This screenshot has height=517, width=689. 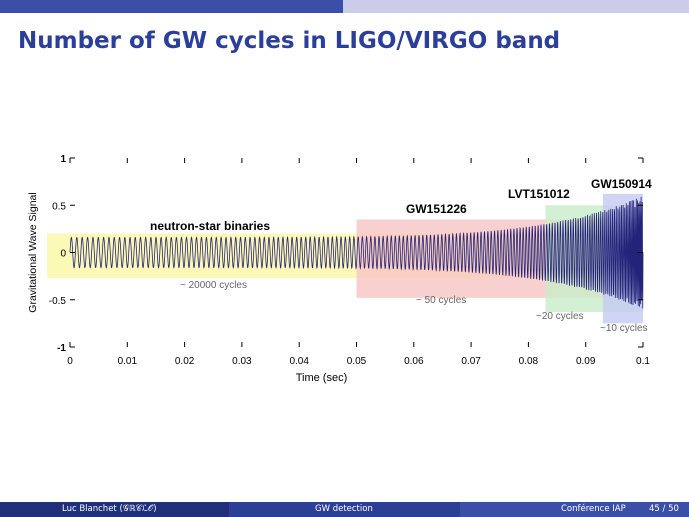 What do you see at coordinates (471, 361) in the screenshot?
I see `x-tick-label: 0.07` at bounding box center [471, 361].